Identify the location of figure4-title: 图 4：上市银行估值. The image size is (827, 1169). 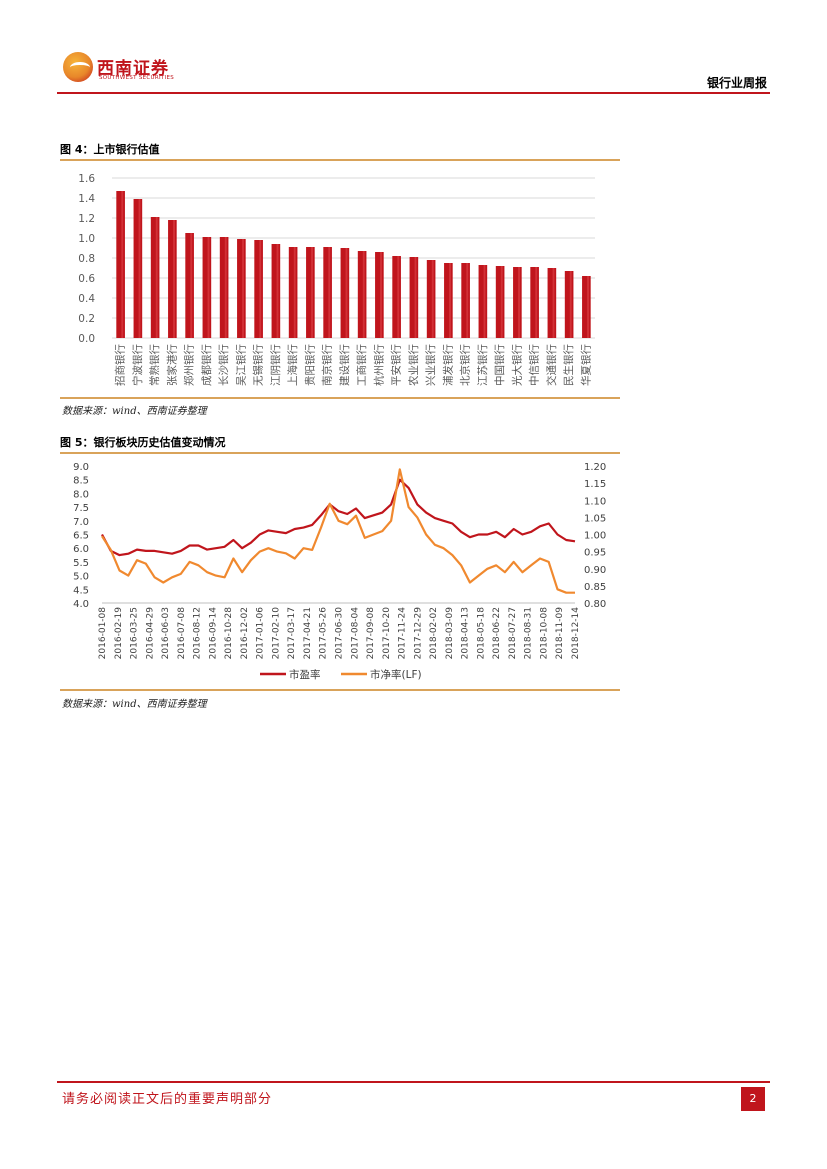
(110, 149).